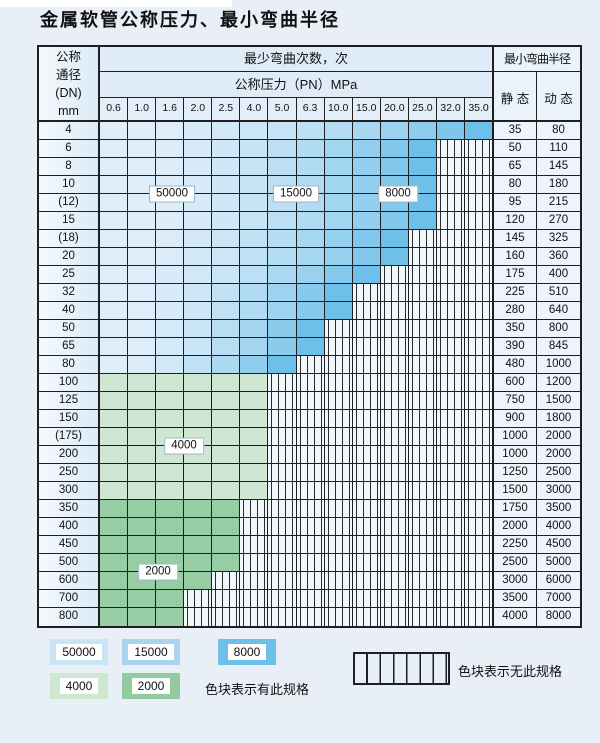 The image size is (600, 743). I want to click on static-value-cell: 175, so click(515, 274).